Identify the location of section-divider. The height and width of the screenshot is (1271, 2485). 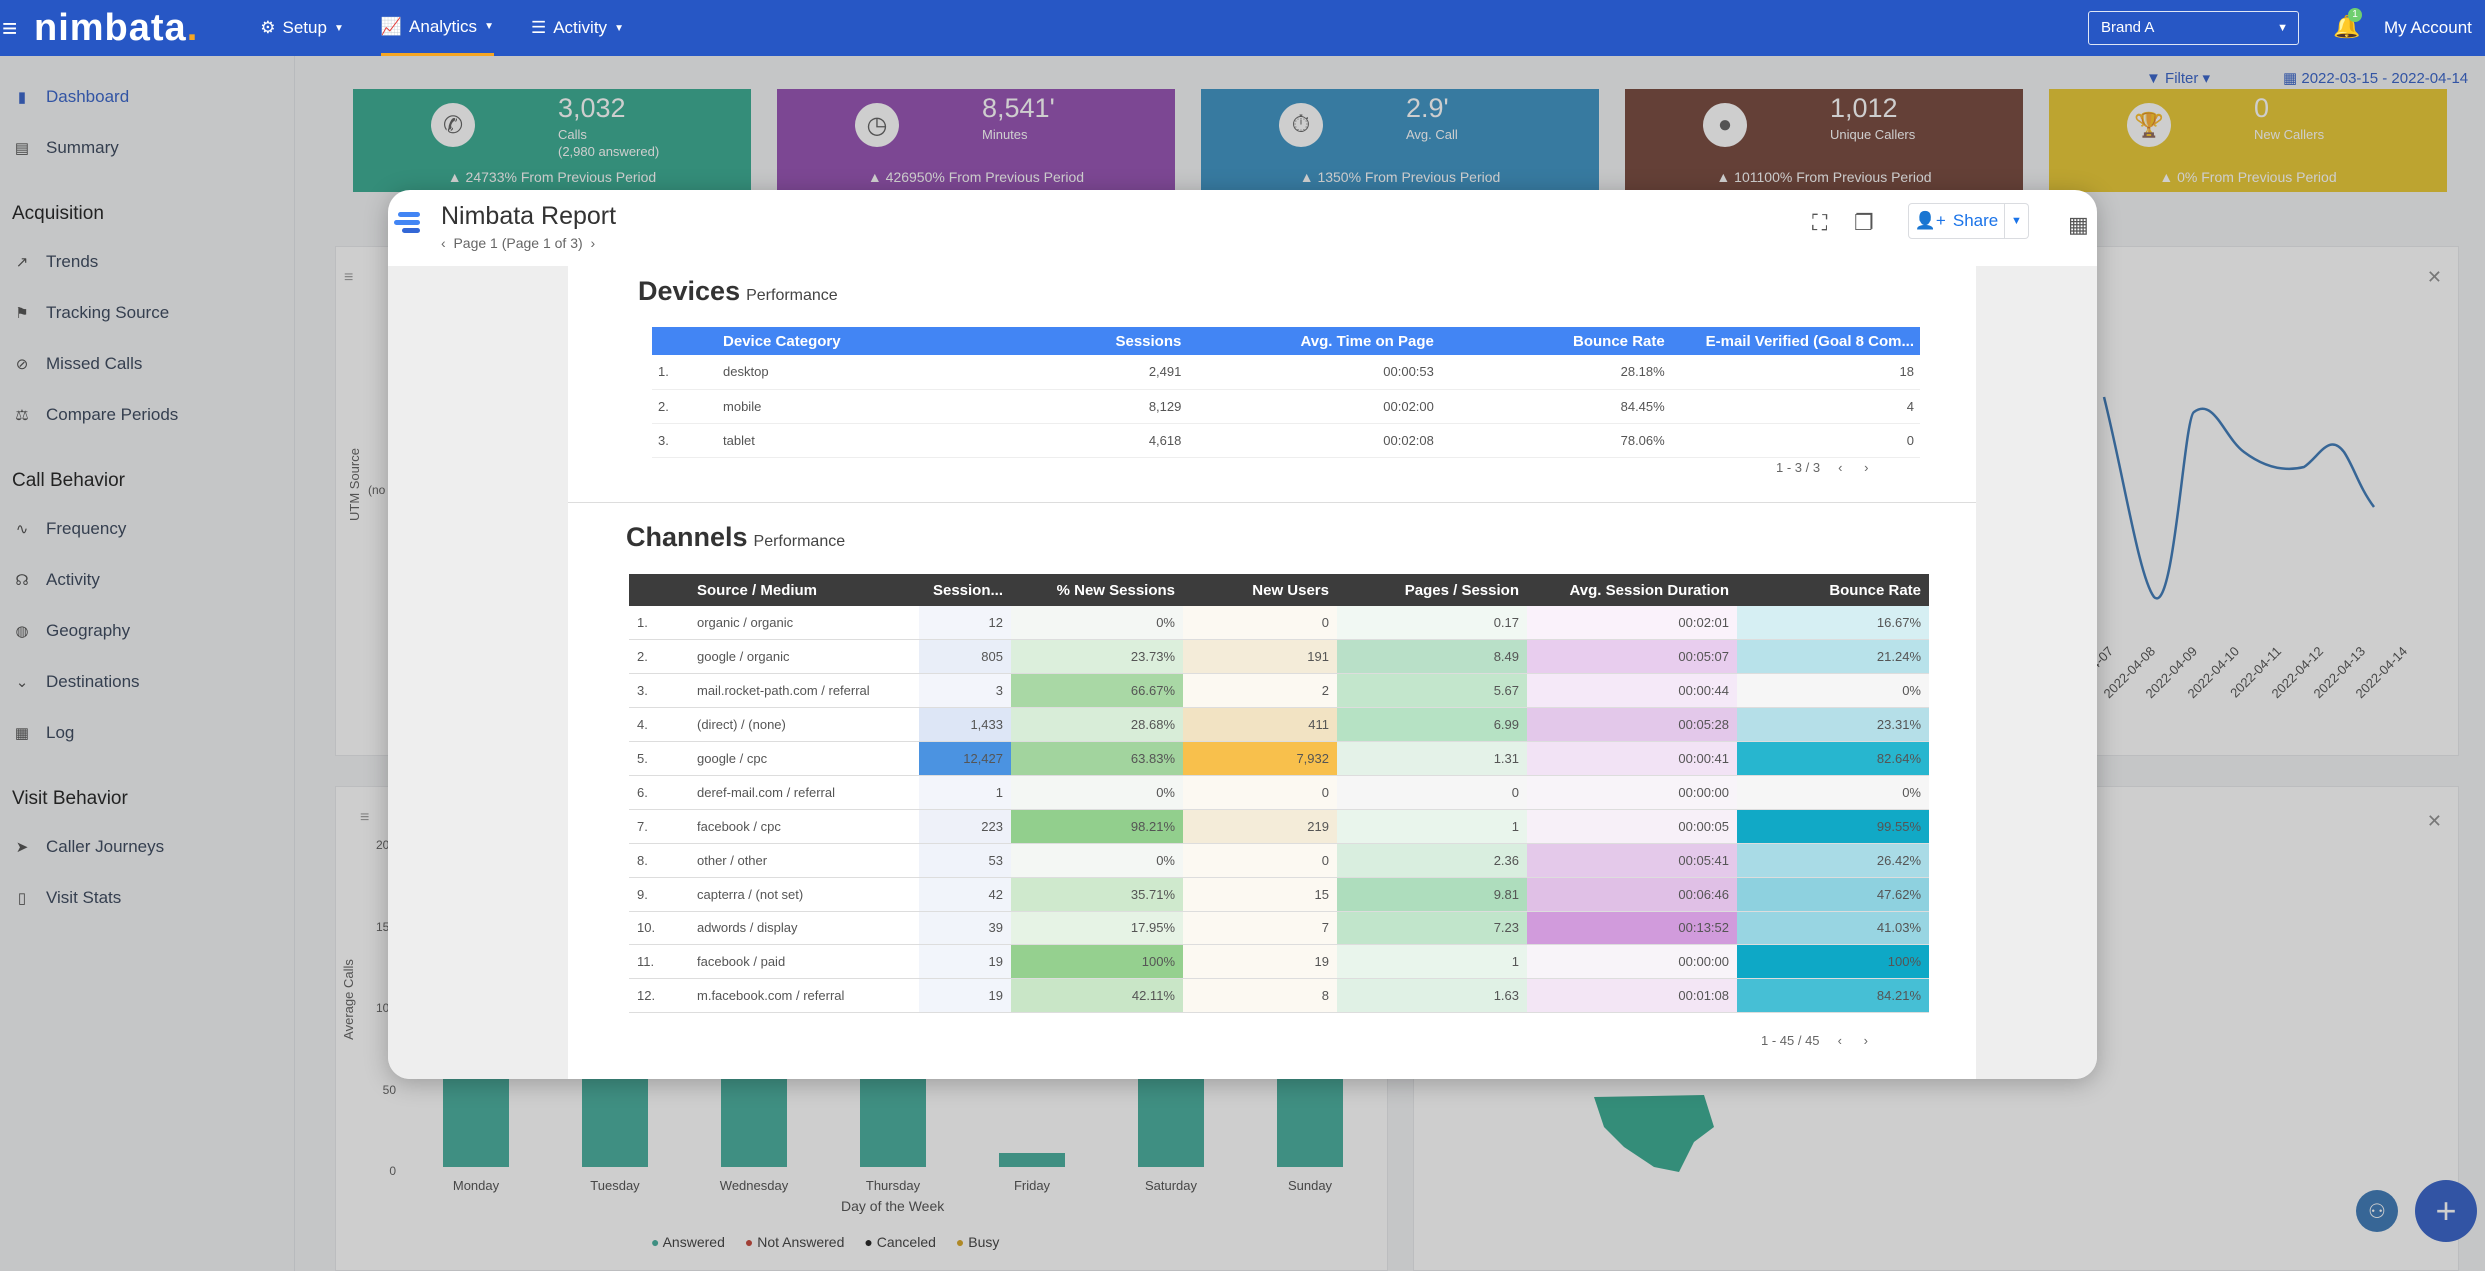
(1272, 502).